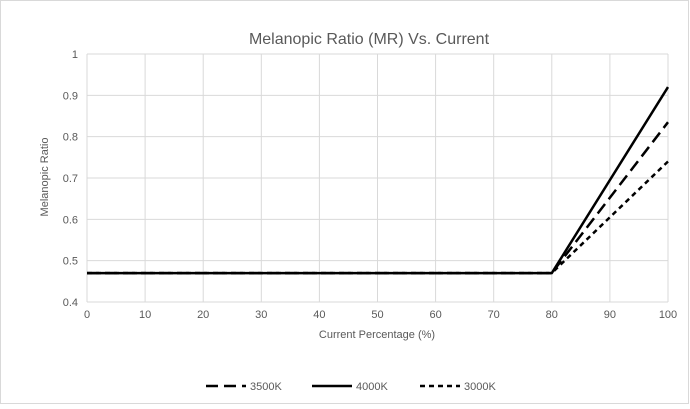 The height and width of the screenshot is (409, 690). Describe the element at coordinates (668, 315) in the screenshot. I see `x-tick-label: 100` at that location.